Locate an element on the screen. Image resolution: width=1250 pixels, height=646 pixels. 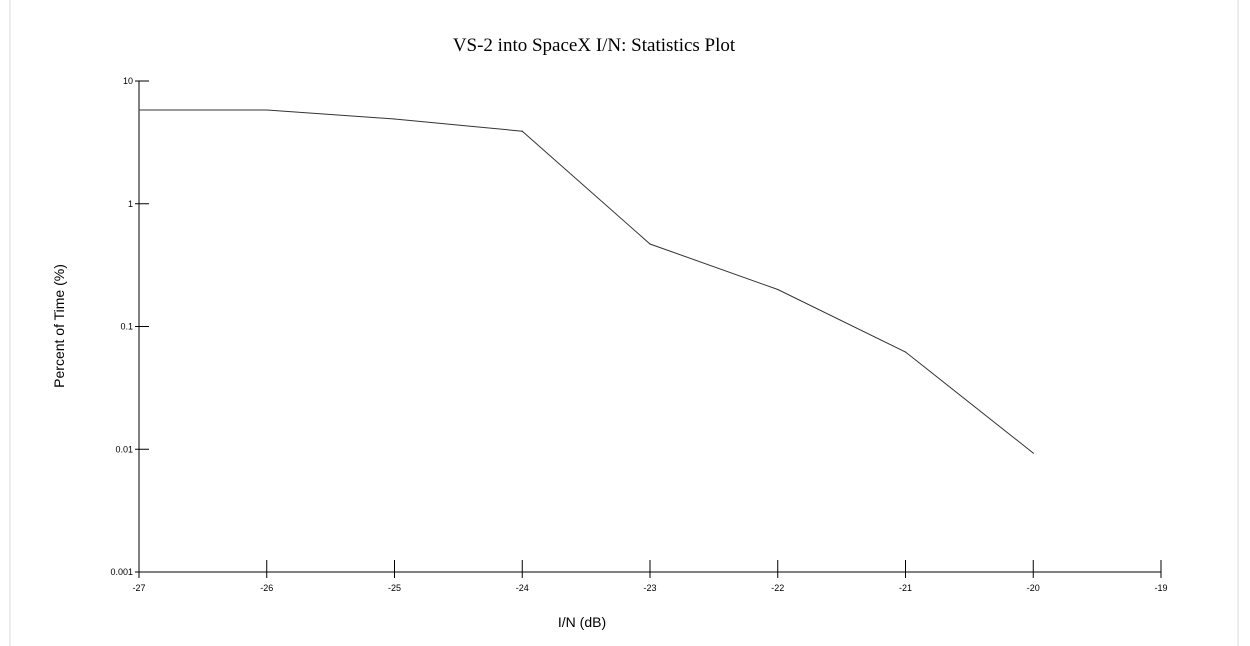
x-tick-label: -23 is located at coordinates (649, 588).